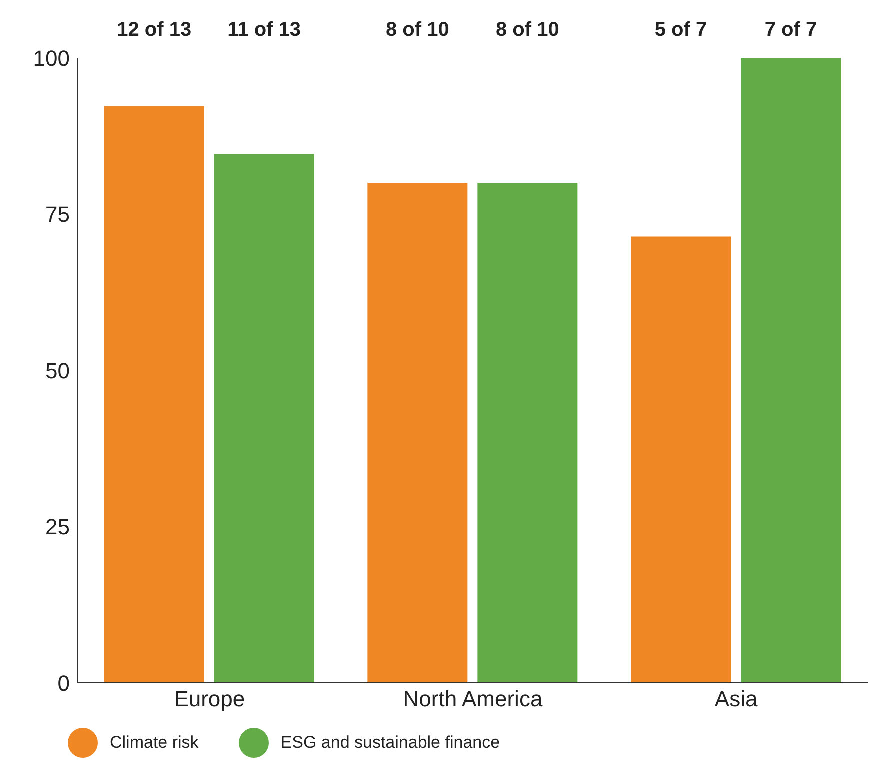 This screenshot has height=773, width=878. Describe the element at coordinates (736, 699) in the screenshot. I see `x-tick-label: Asia` at that location.